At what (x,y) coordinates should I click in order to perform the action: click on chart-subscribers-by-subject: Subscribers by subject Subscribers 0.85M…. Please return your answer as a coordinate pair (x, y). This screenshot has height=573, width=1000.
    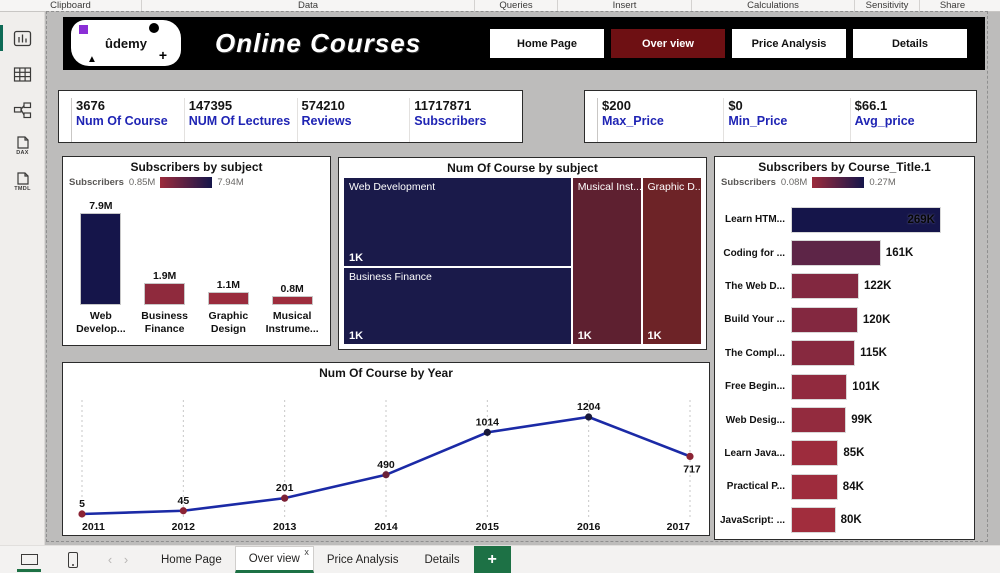
    Looking at the image, I should click on (196, 251).